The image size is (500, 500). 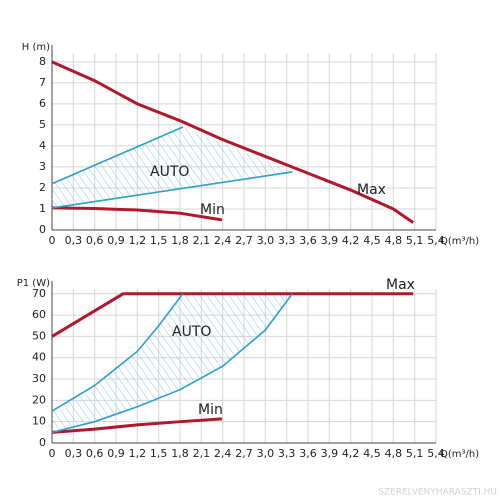 What do you see at coordinates (42, 124) in the screenshot?
I see `y-tick-label: 5` at bounding box center [42, 124].